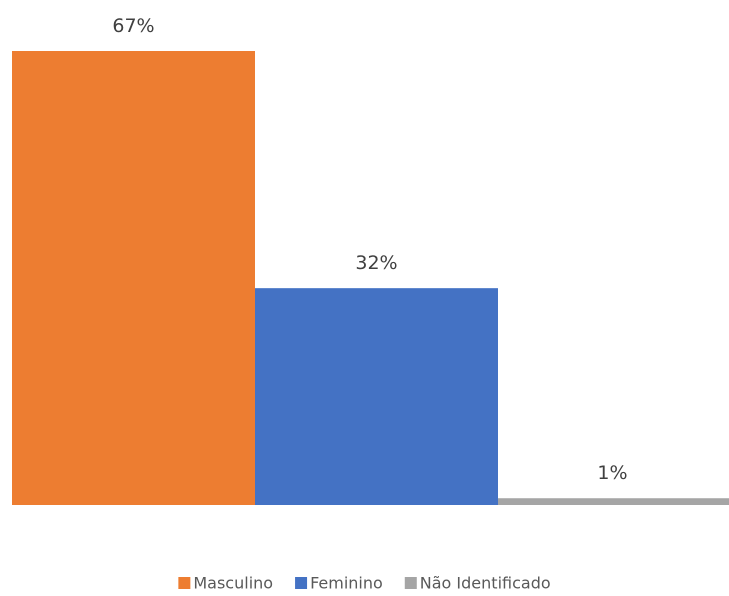  Describe the element at coordinates (133, 26) in the screenshot. I see `data-label: 67%` at that location.